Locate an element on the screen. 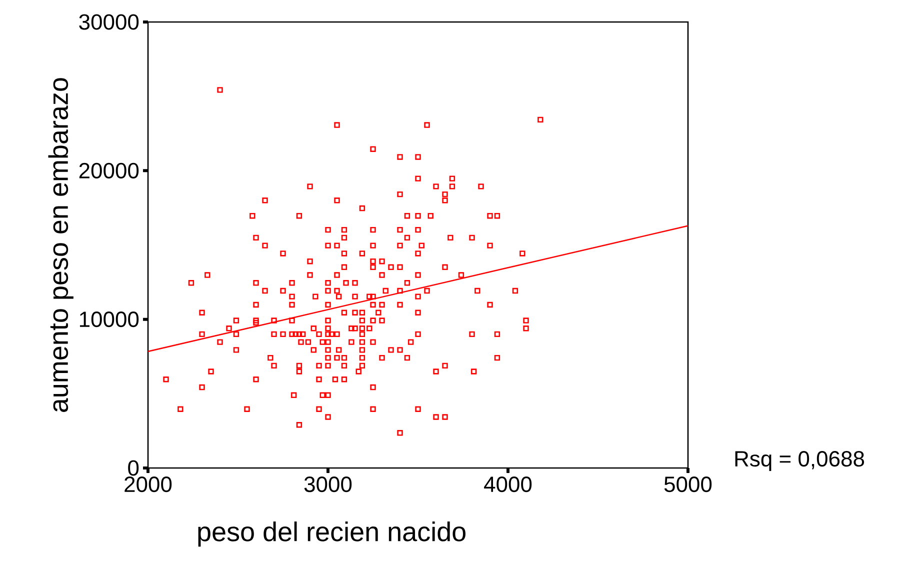  x-tick-label: 4000 is located at coordinates (508, 484).